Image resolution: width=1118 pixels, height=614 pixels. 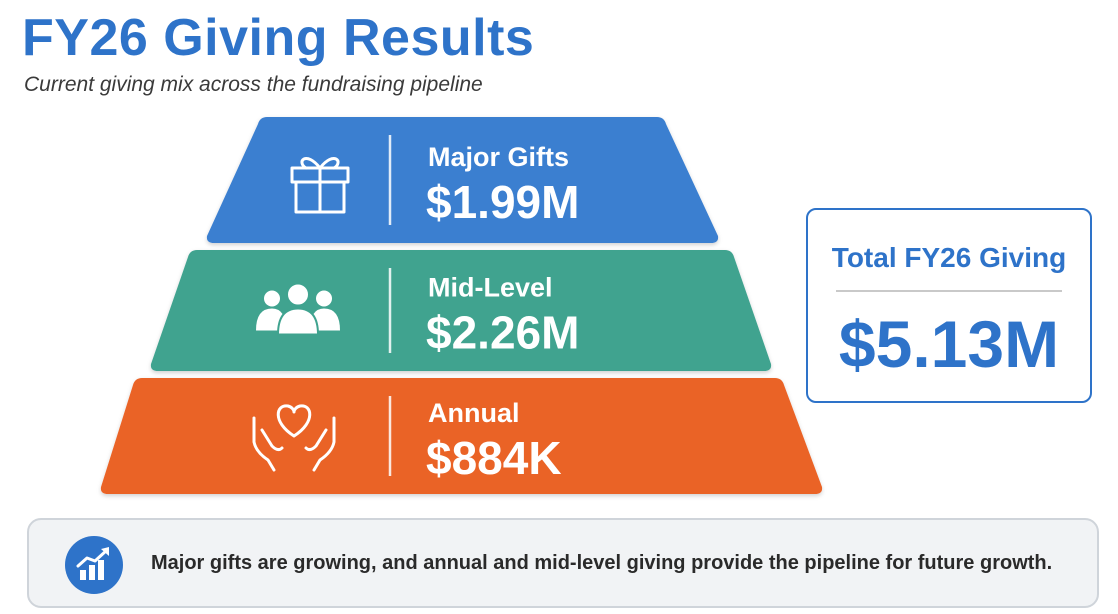 What do you see at coordinates (949, 305) in the screenshot?
I see `total-giving-card: Total FY26 Giving $5.13M` at bounding box center [949, 305].